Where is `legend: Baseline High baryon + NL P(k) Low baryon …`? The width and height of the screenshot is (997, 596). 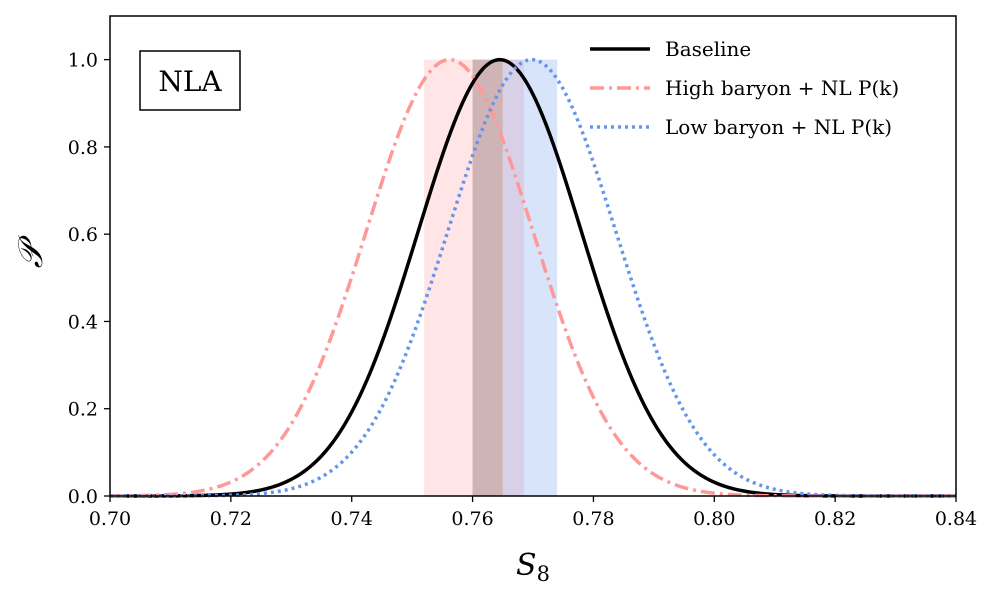 legend: Baseline High baryon + NL P(k) Low baryon … is located at coordinates (744, 88).